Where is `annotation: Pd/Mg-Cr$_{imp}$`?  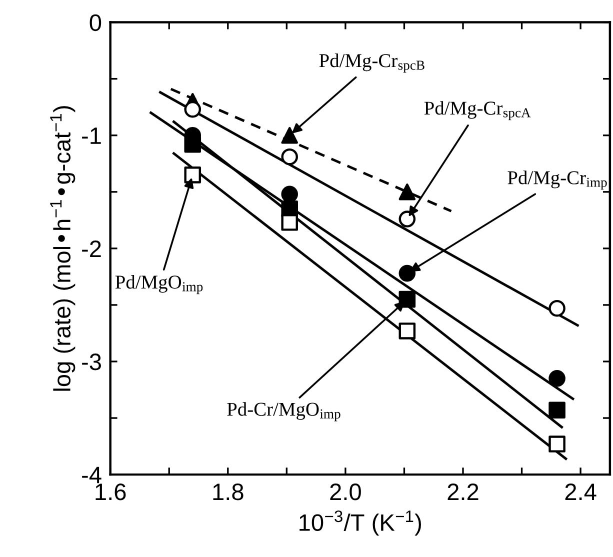
annotation: Pd/Mg-Cr$_{imp}$ is located at coordinates (557, 180).